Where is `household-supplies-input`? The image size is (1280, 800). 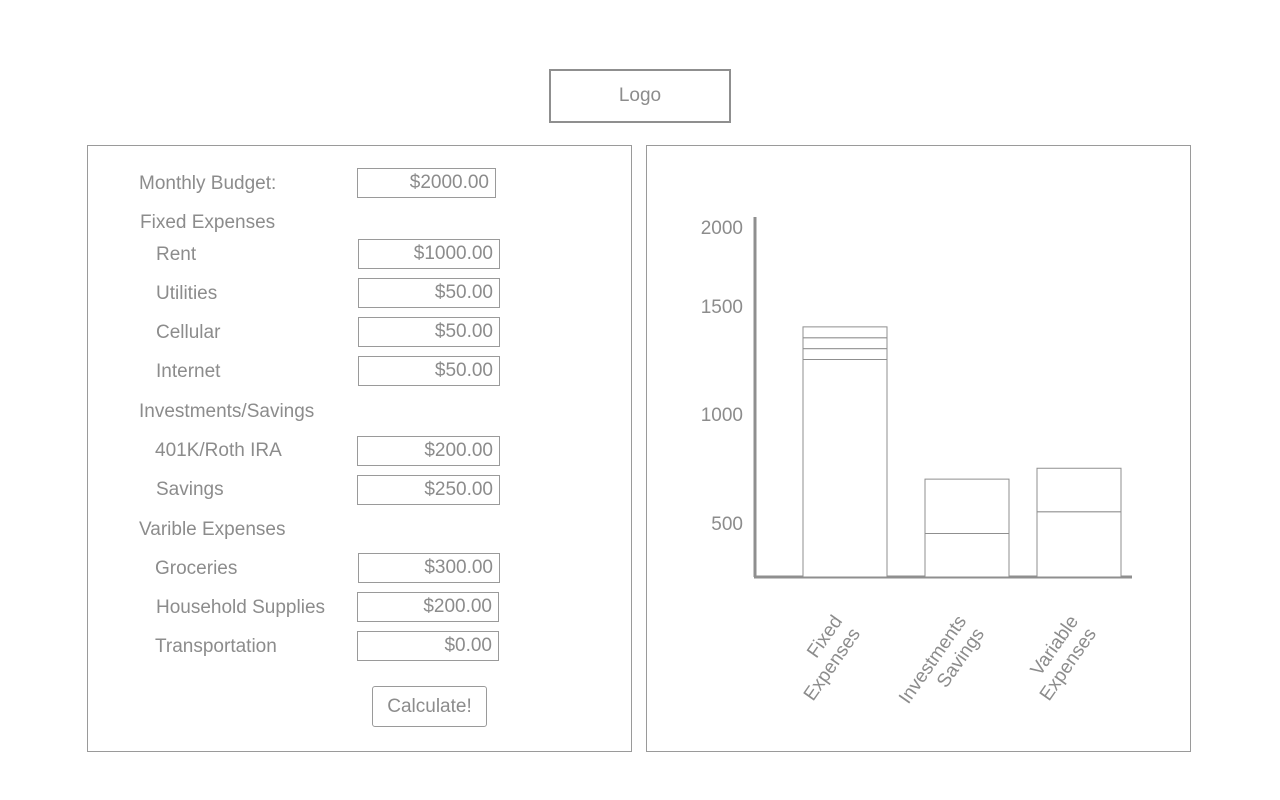 household-supplies-input is located at coordinates (428, 607).